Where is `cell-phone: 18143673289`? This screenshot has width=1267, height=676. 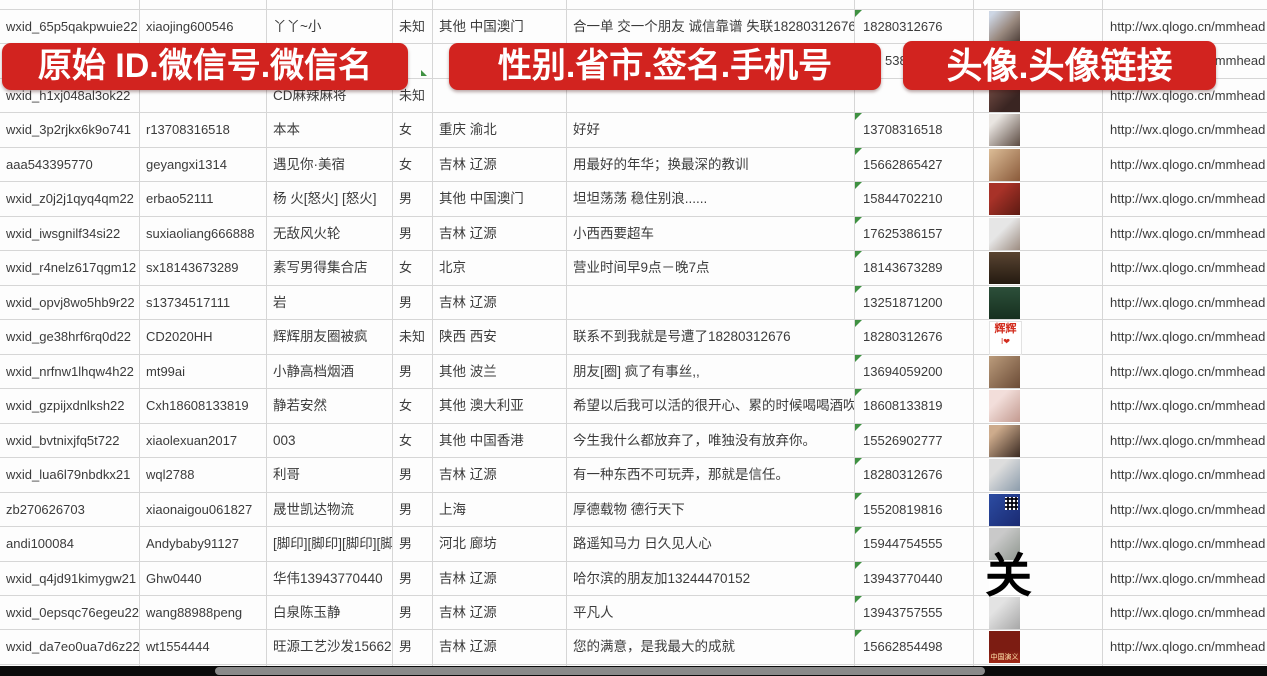 cell-phone: 18143673289 is located at coordinates (914, 268).